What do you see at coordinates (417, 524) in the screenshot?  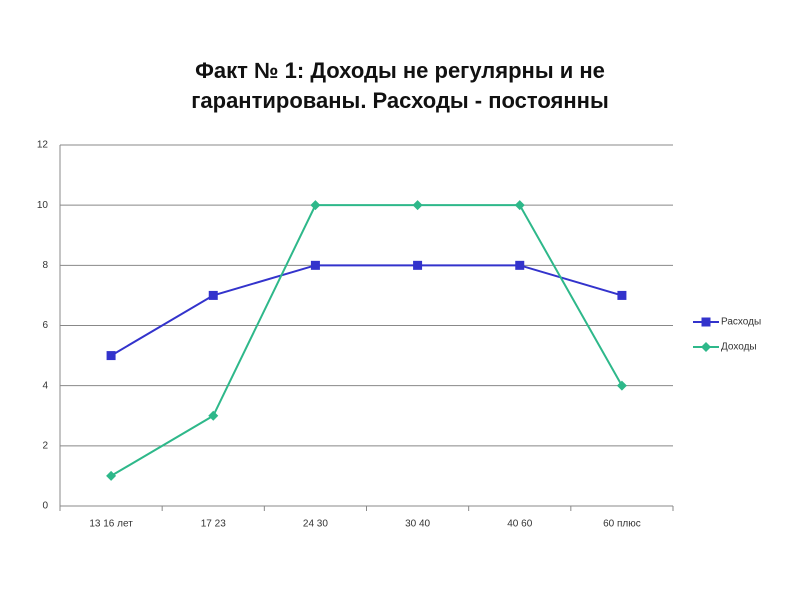 I see `x-tick-label: 30 40` at bounding box center [417, 524].